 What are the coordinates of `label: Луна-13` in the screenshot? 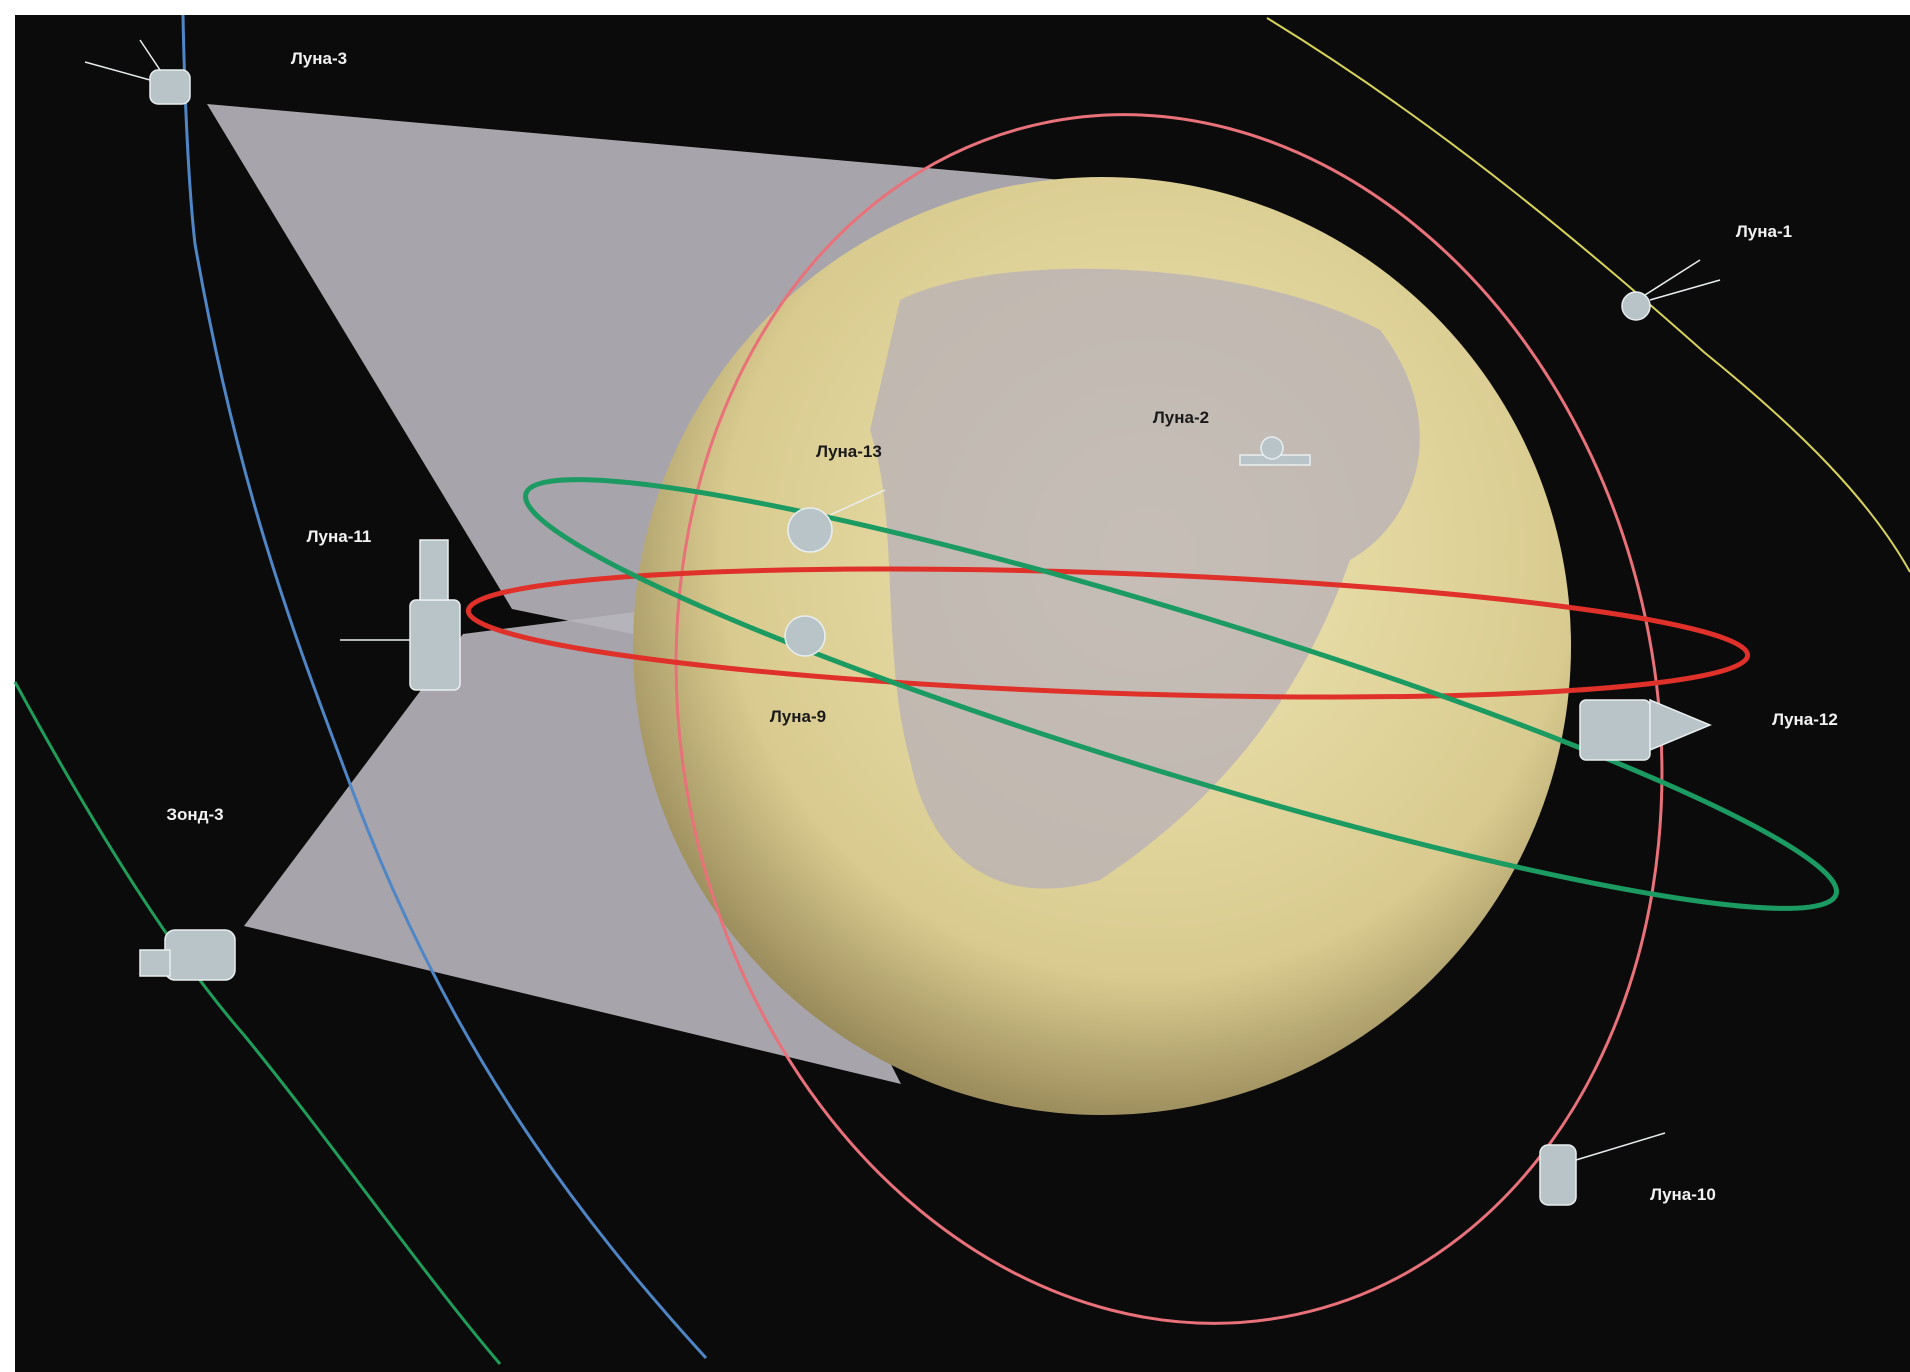 It's located at (849, 451).